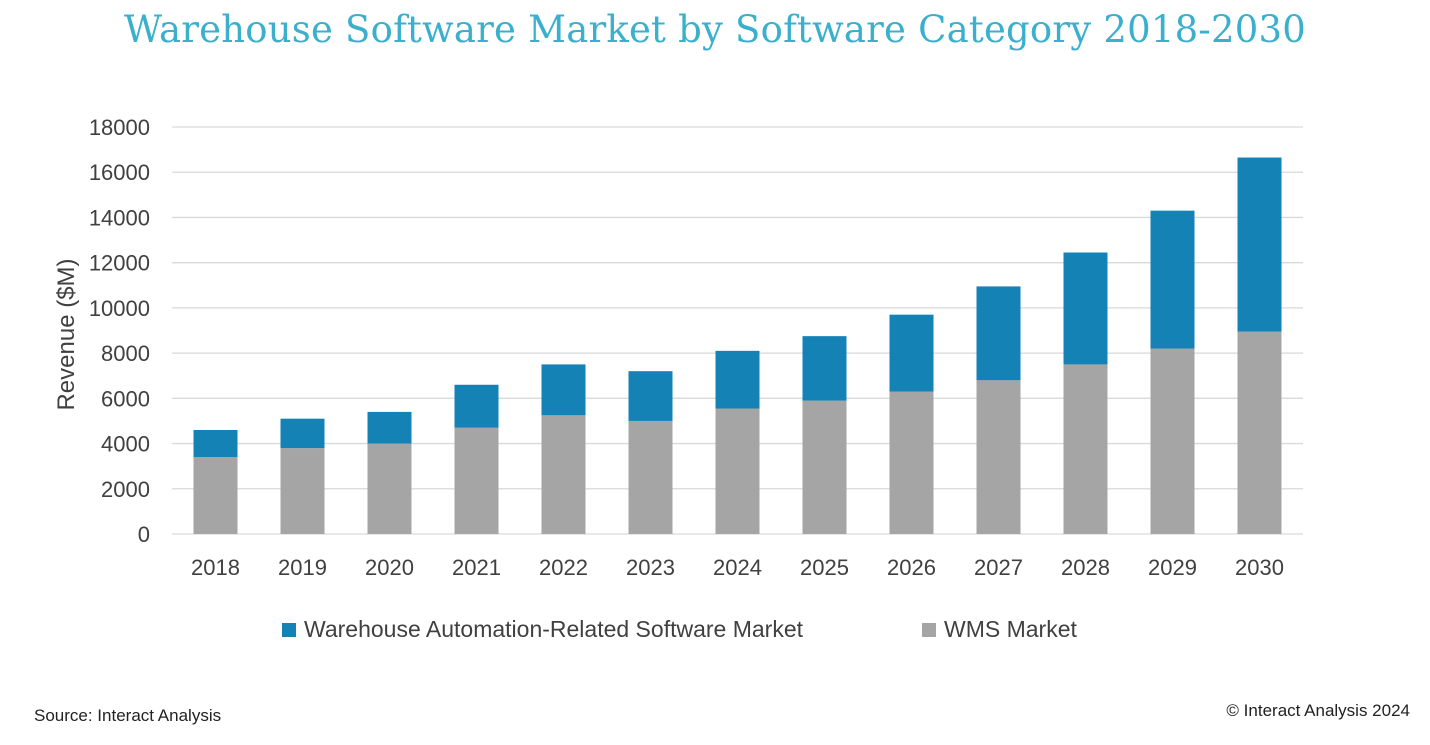 The height and width of the screenshot is (745, 1430). I want to click on bar-segment-wms-2018, so click(215, 495).